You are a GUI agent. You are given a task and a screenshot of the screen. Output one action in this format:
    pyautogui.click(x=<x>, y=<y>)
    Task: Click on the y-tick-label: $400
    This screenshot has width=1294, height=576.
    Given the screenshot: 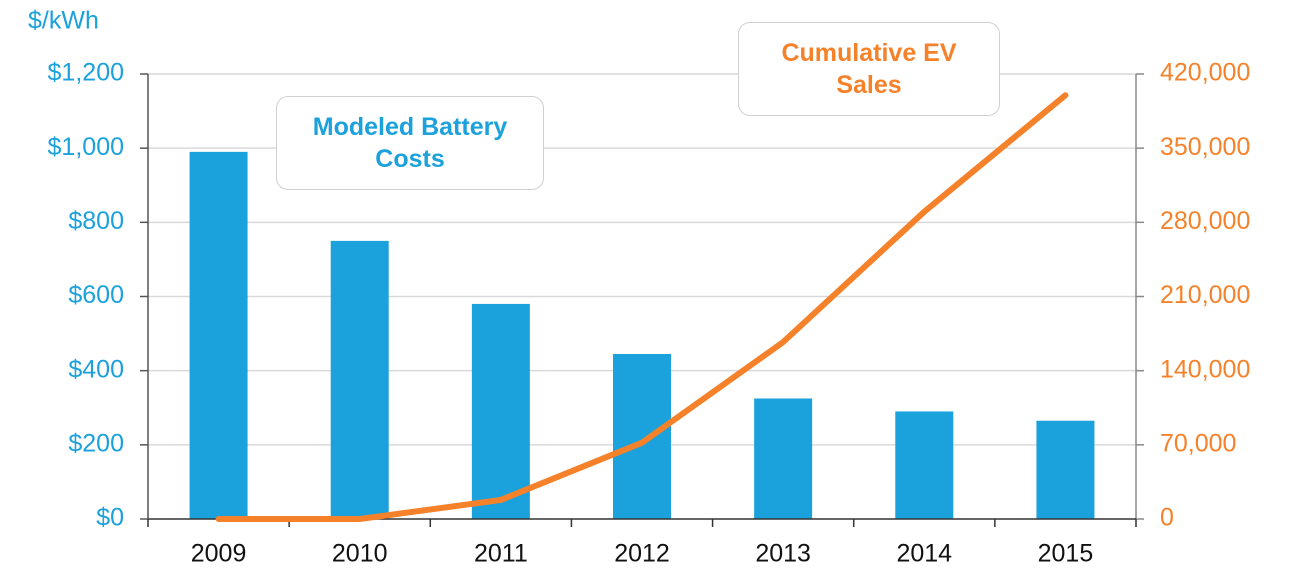 What is the action you would take?
    pyautogui.click(x=96, y=369)
    